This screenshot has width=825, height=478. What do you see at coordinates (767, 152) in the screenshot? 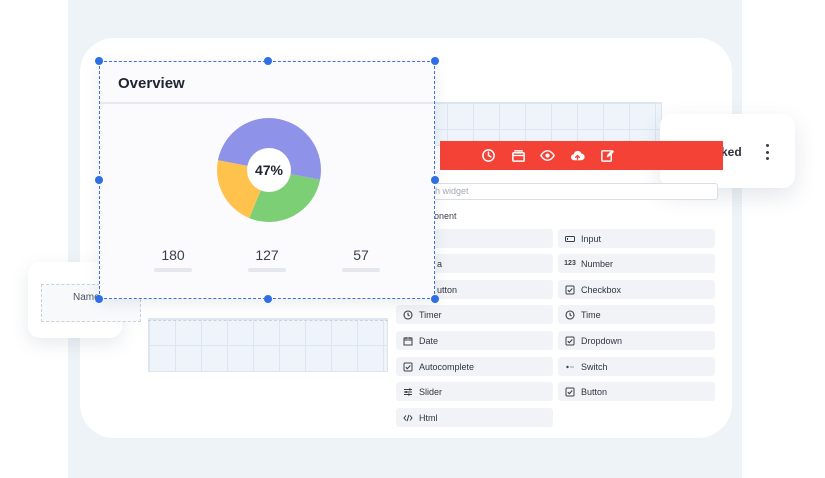
I see `more-options-icon` at bounding box center [767, 152].